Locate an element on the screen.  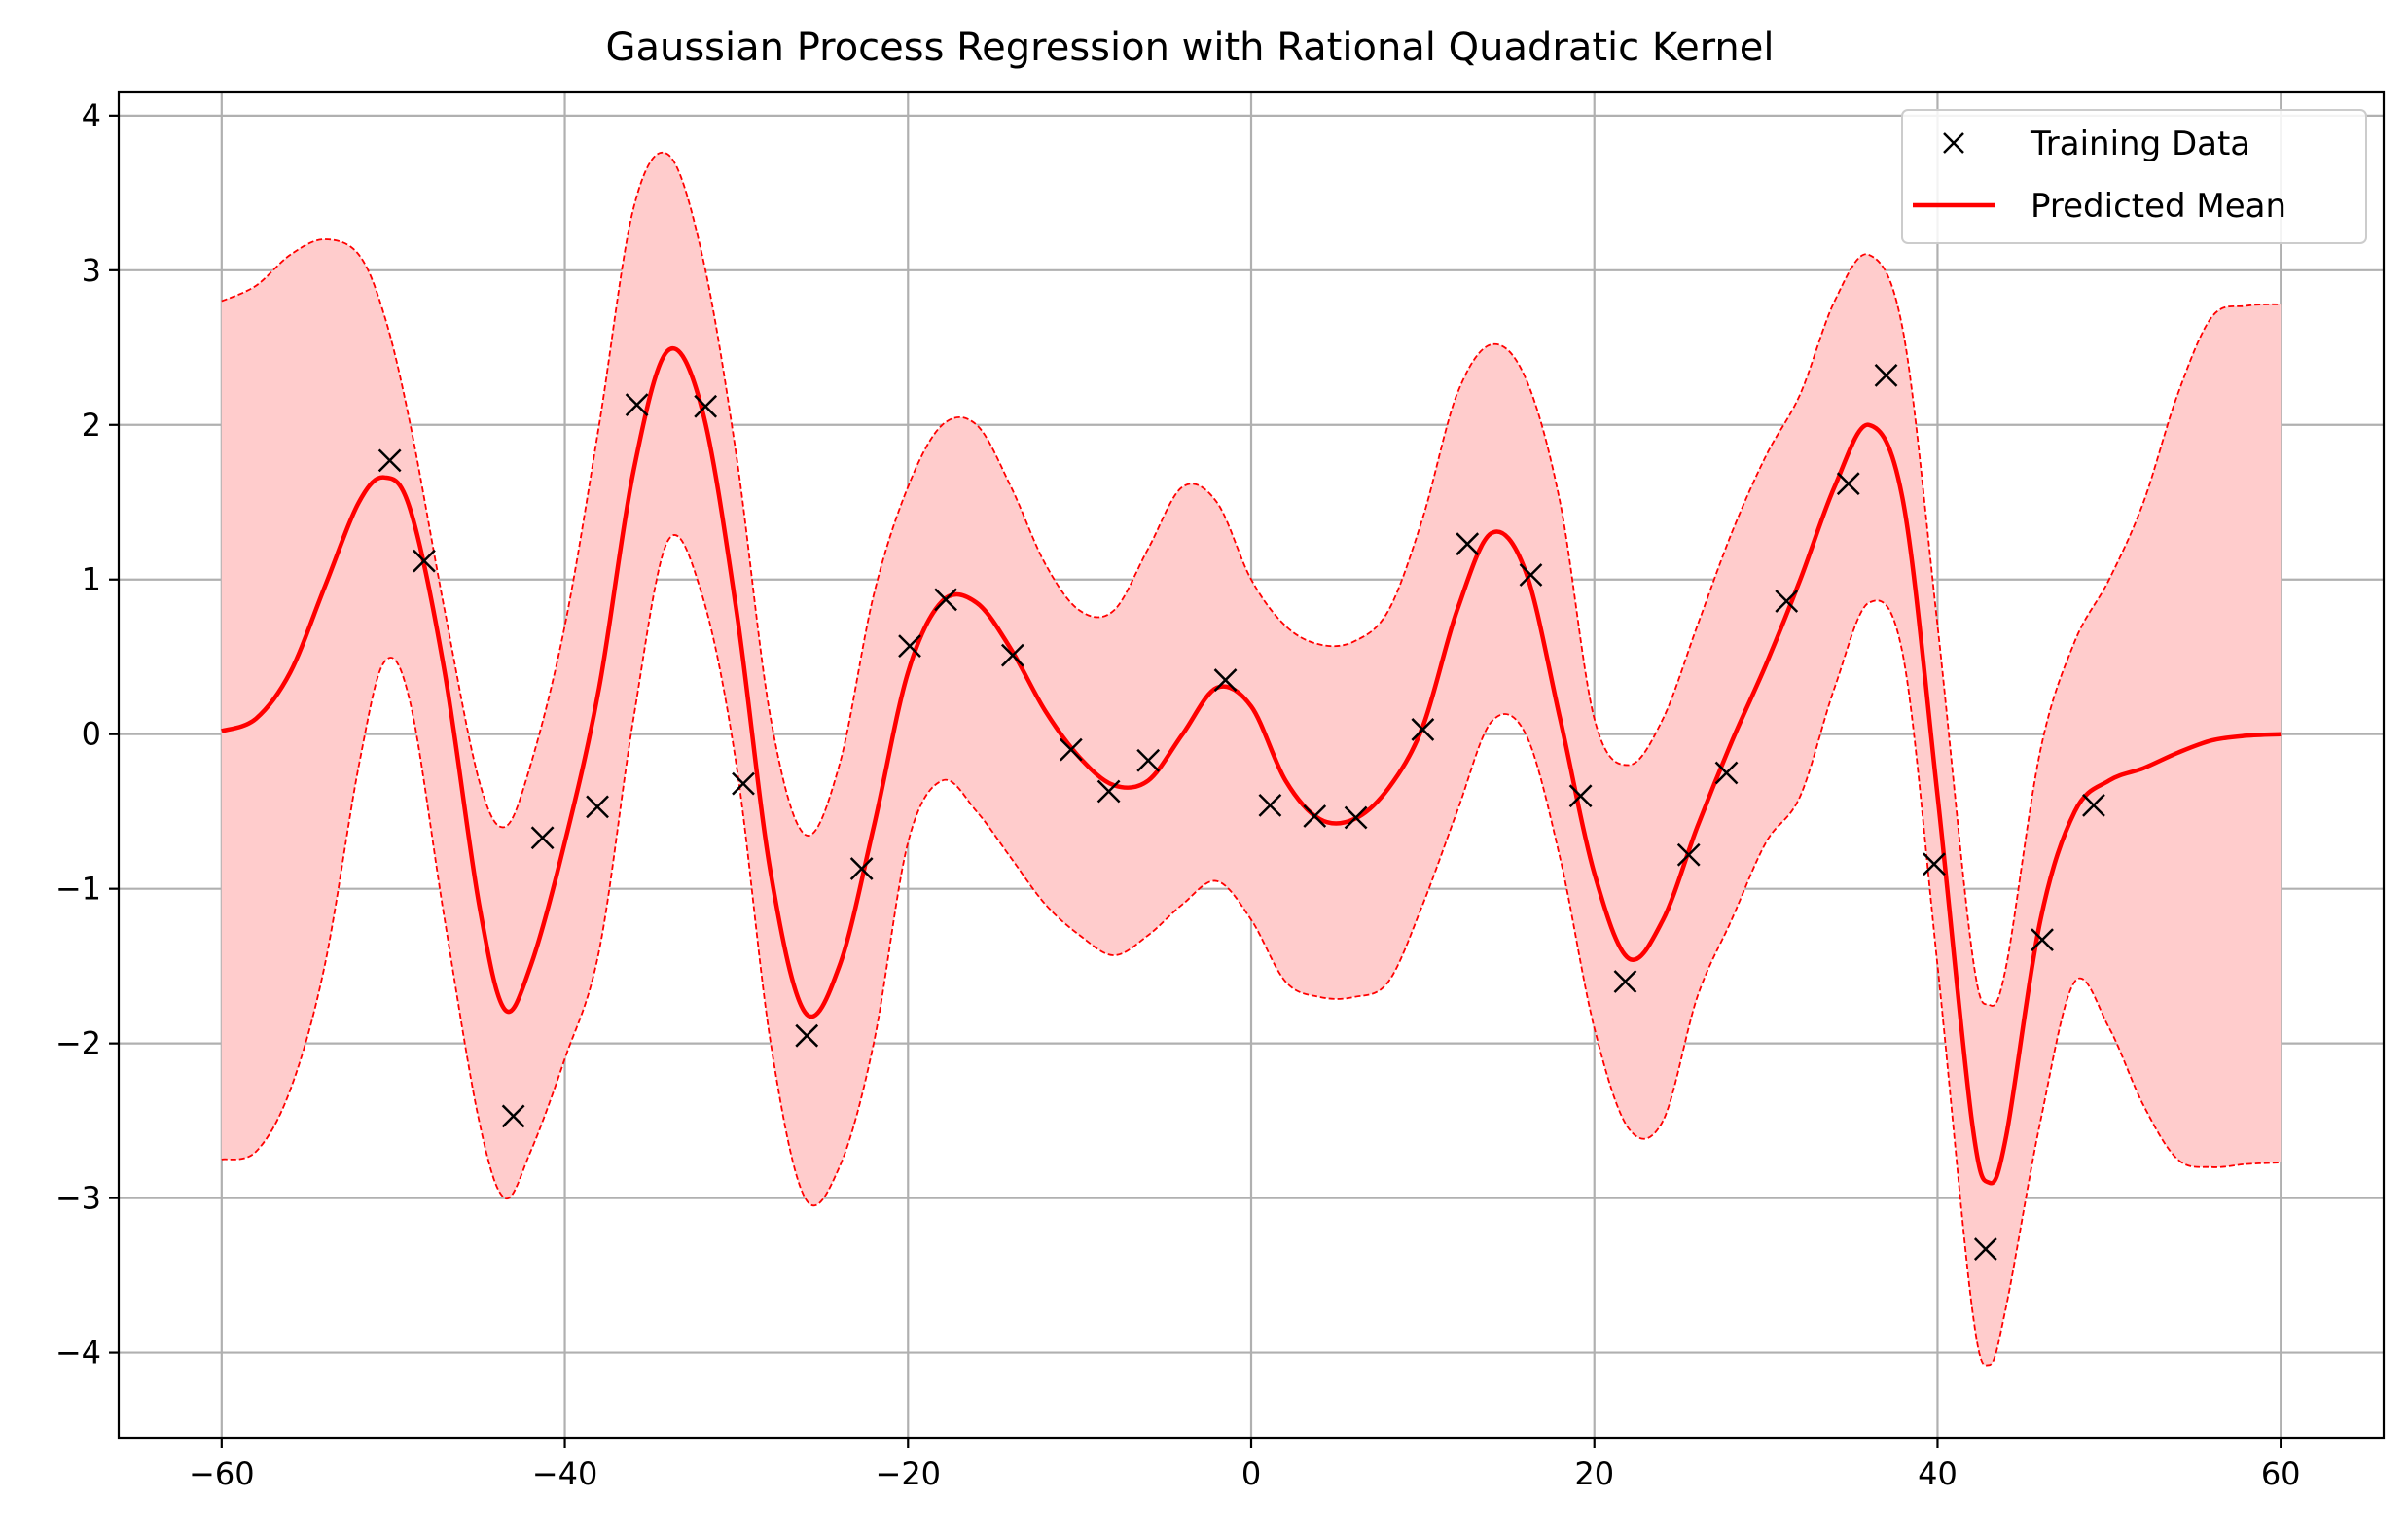
y-tick-label: 3 is located at coordinates (91, 270).